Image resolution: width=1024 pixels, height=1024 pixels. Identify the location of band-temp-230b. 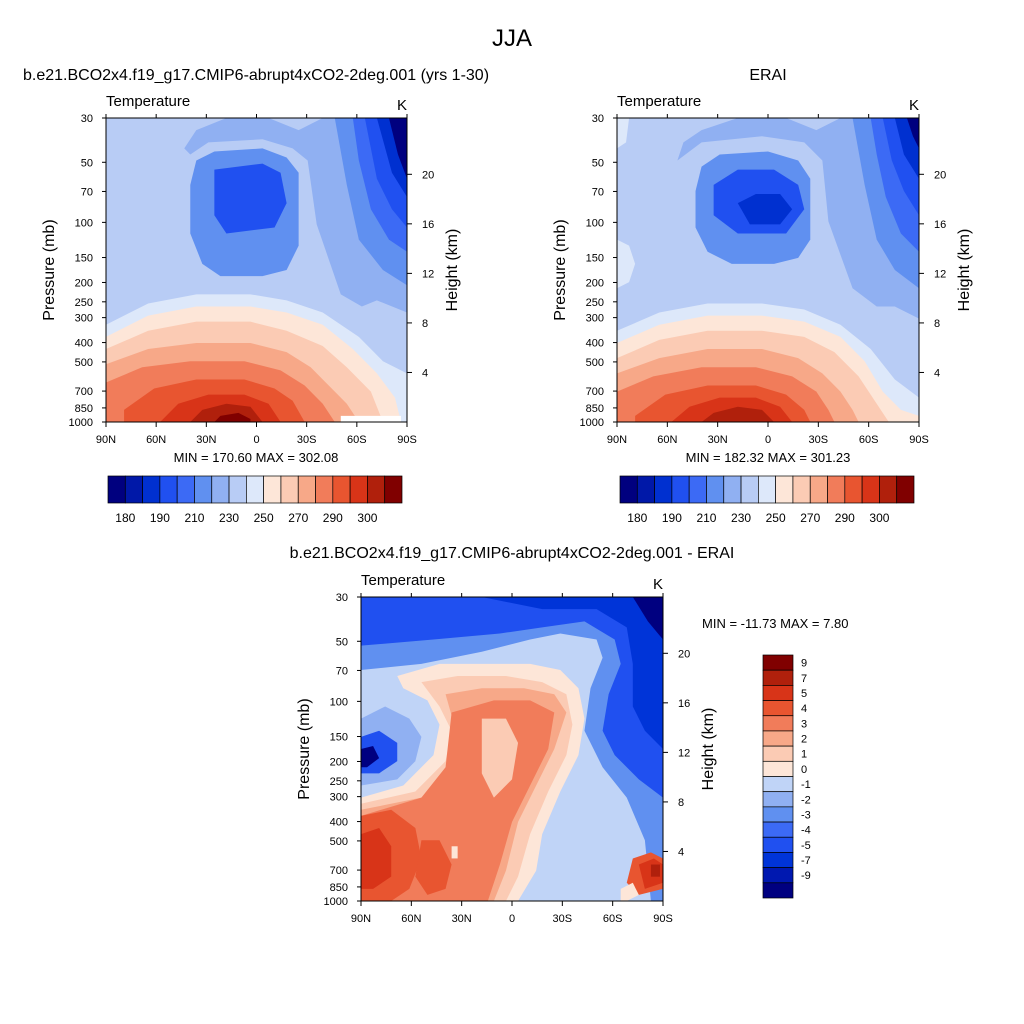
(623, 133).